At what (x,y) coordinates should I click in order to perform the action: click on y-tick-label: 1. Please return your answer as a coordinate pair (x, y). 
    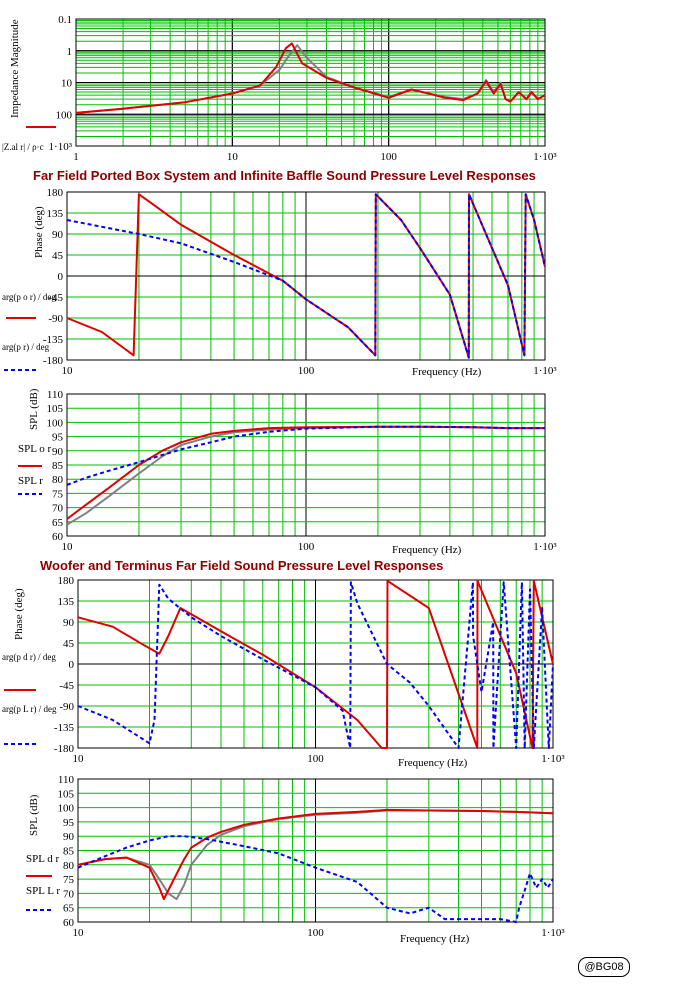
    Looking at the image, I should click on (70, 52).